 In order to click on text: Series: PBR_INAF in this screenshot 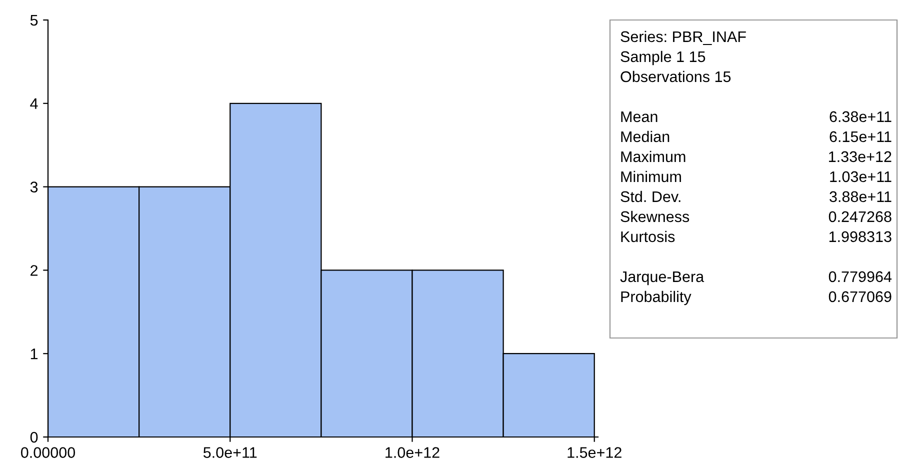, I will do `click(683, 37)`.